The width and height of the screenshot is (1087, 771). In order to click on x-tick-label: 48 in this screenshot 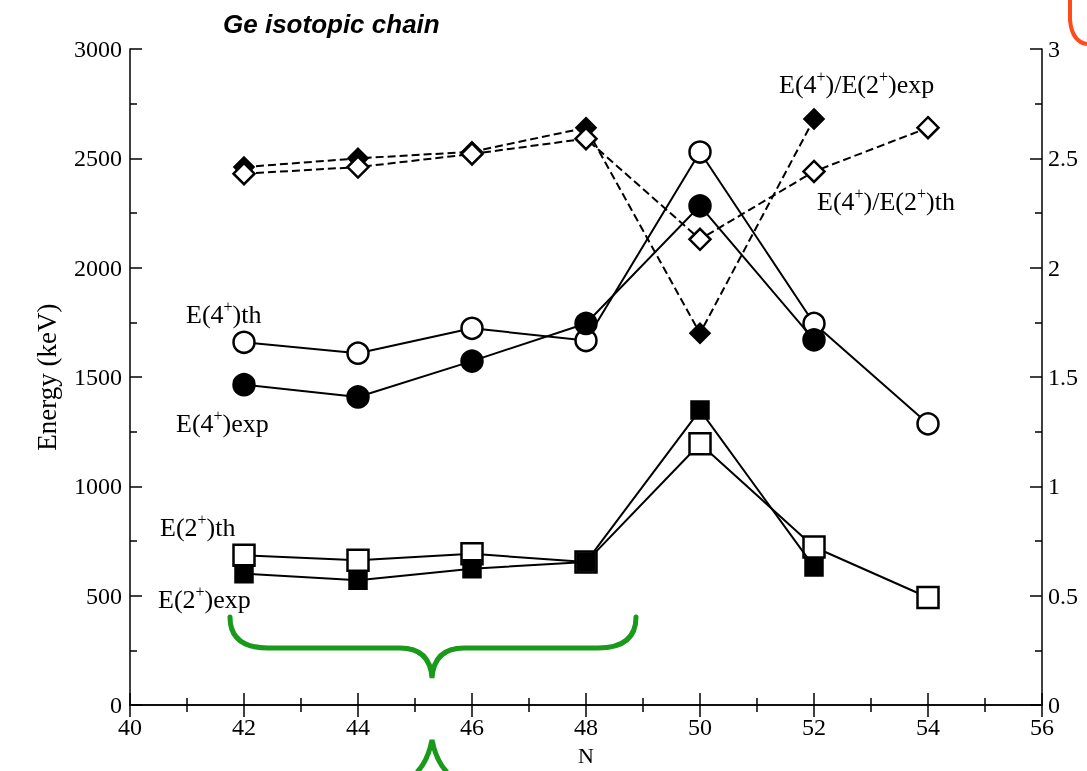, I will do `click(586, 727)`.